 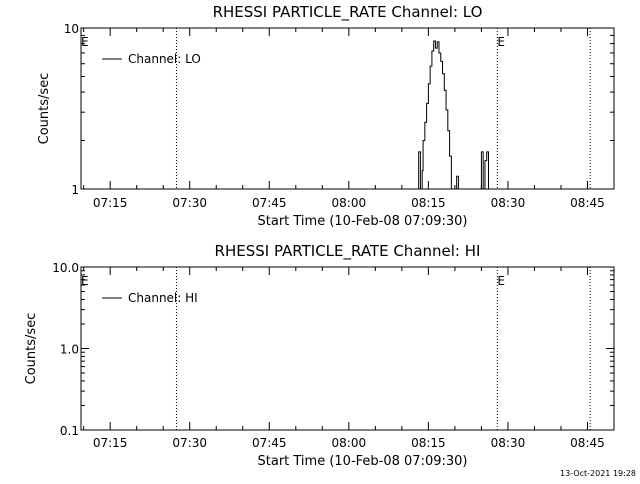 What do you see at coordinates (69, 350) in the screenshot?
I see `y-tick-label: 1.0` at bounding box center [69, 350].